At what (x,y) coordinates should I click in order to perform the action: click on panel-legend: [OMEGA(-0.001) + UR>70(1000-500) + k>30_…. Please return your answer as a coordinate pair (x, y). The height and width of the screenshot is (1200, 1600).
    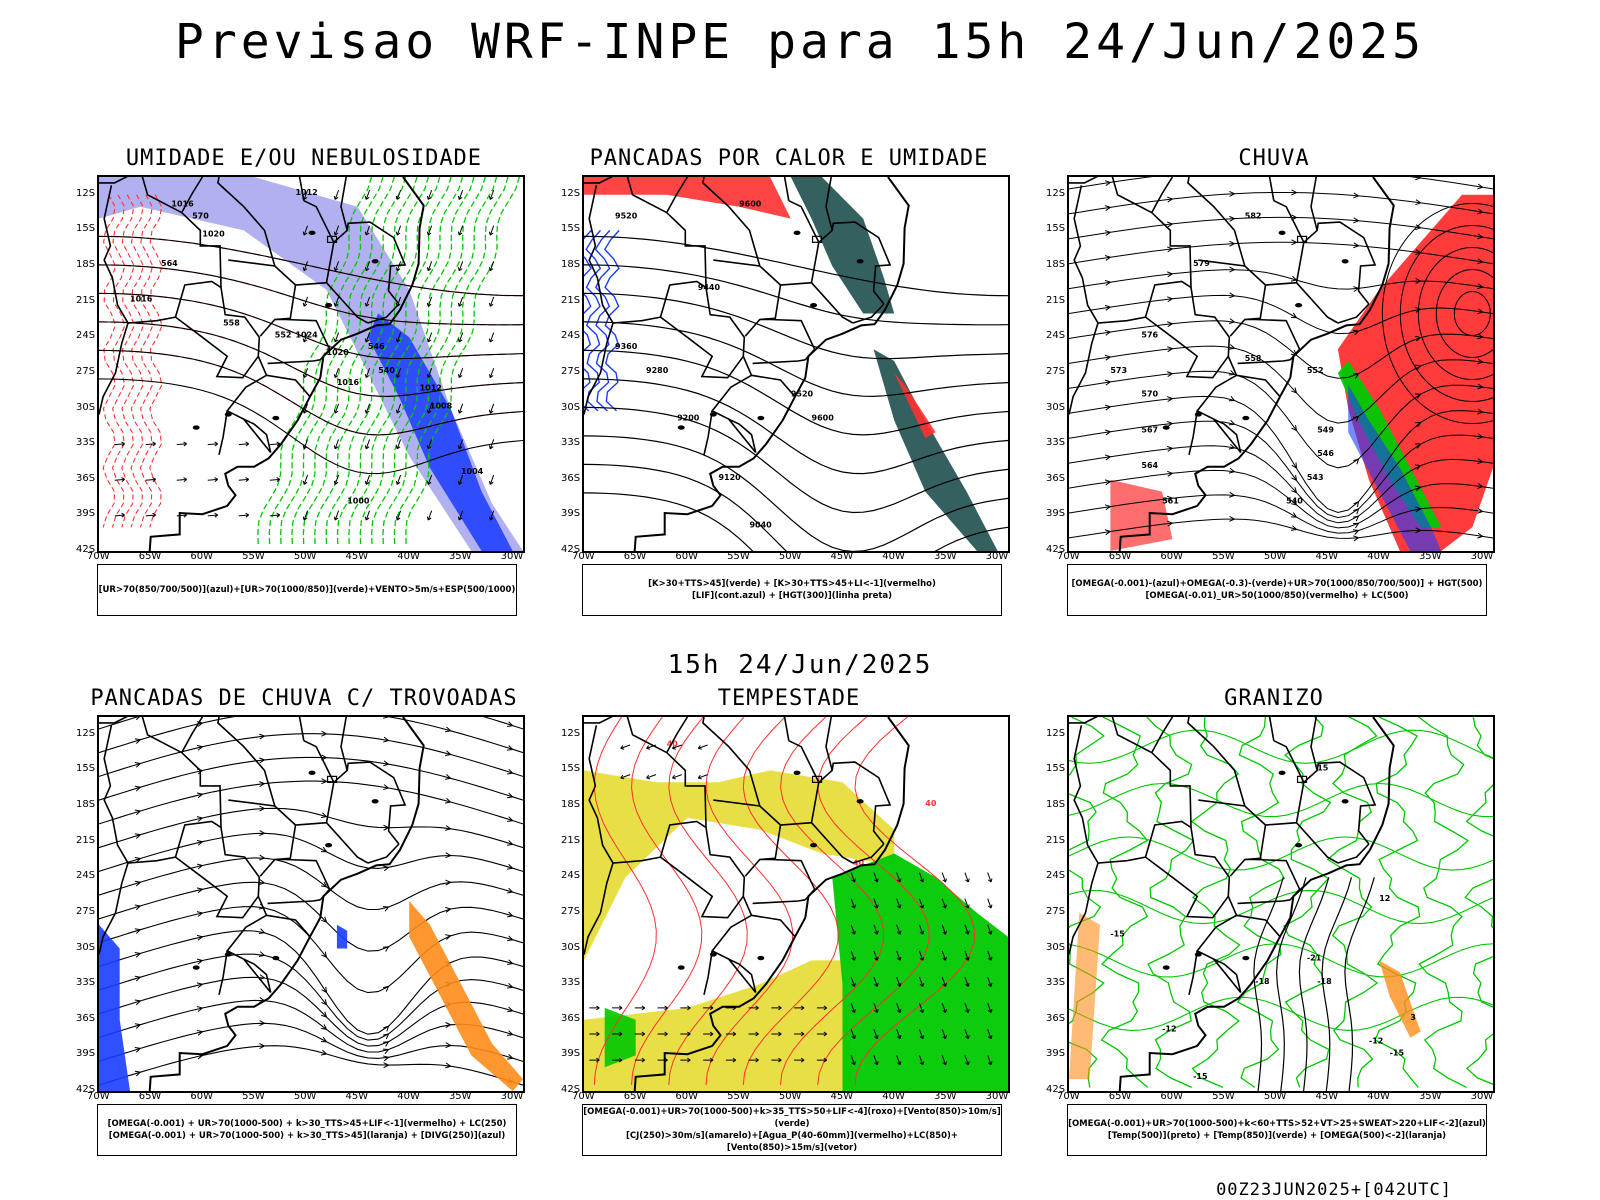
    Looking at the image, I should click on (307, 1130).